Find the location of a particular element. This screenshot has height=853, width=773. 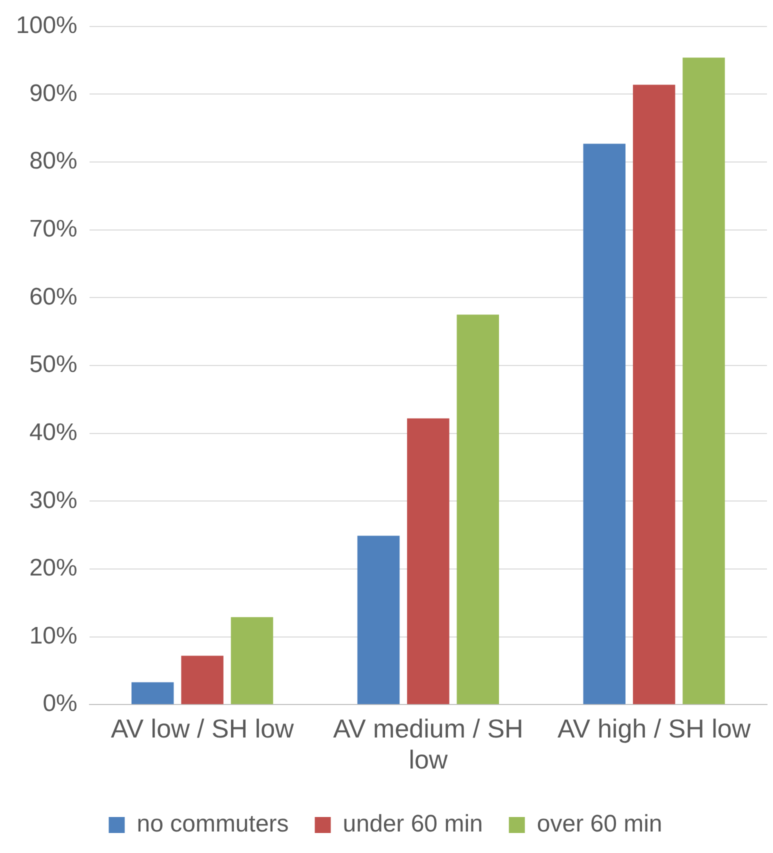

x-tick-label: AV low / SH low is located at coordinates (202, 728).